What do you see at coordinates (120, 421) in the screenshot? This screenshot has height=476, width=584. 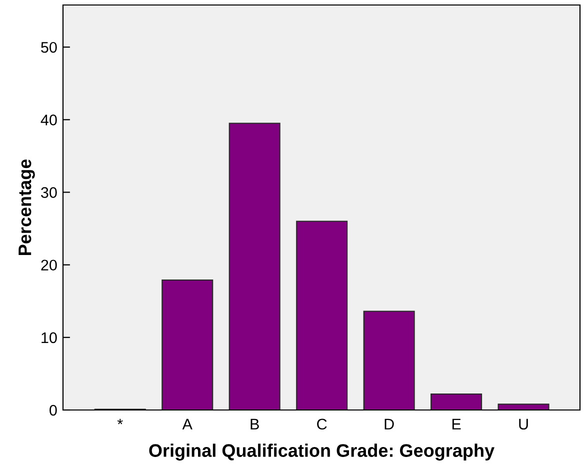 I see `x-tick-label: *` at bounding box center [120, 421].